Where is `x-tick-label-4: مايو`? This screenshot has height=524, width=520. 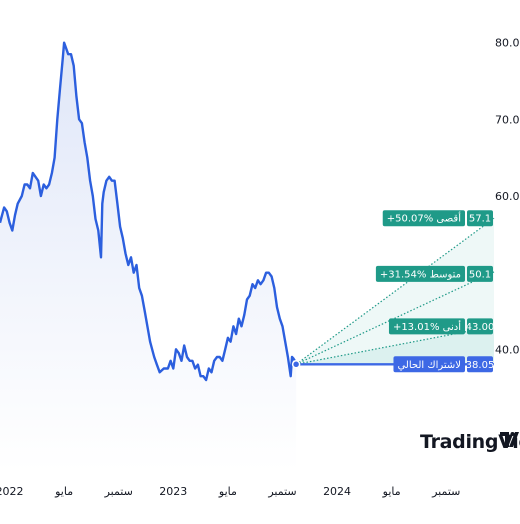 x-tick-label-4: مايو is located at coordinates (227, 491).